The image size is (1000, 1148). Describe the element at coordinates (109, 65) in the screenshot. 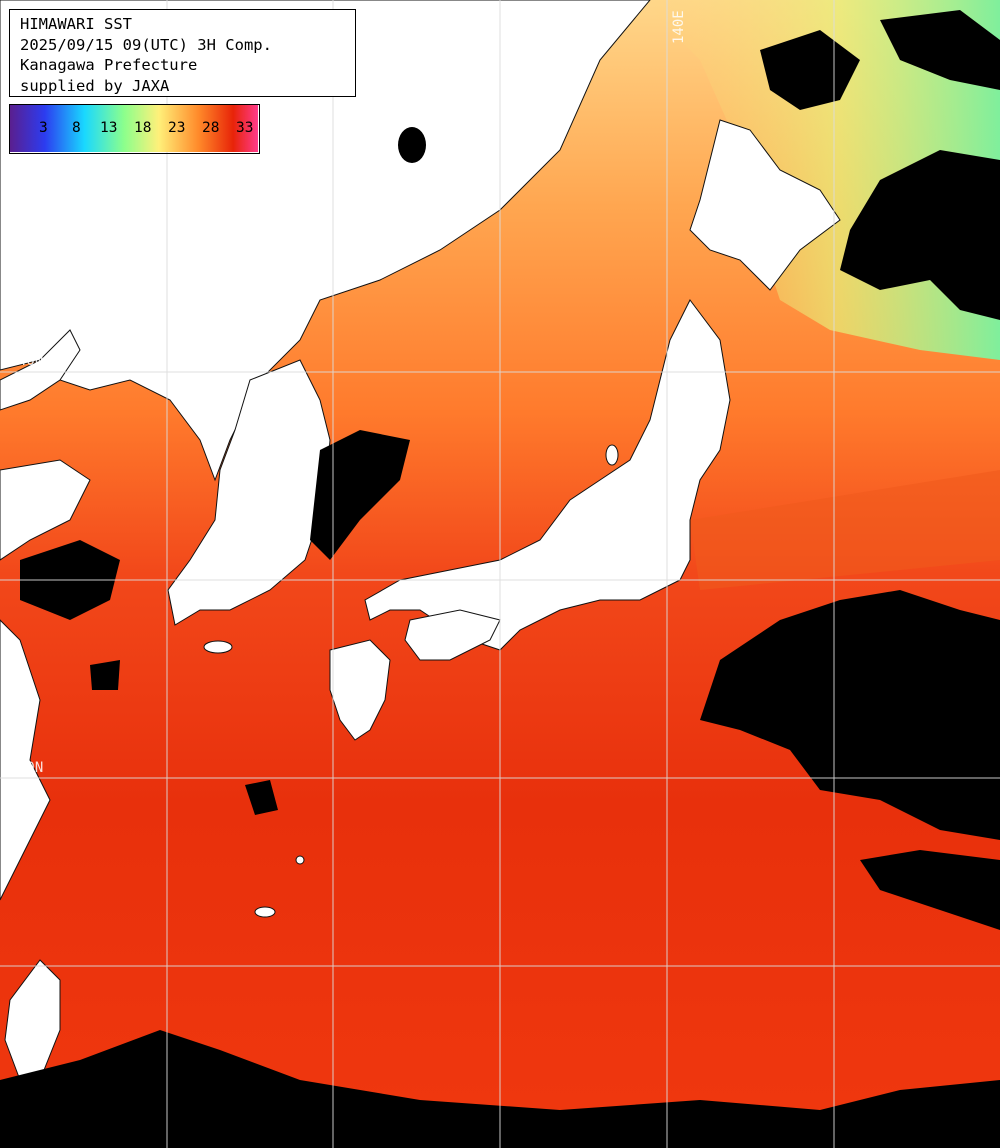

I see `title-line-region: Kanagawa Prefecture` at that location.